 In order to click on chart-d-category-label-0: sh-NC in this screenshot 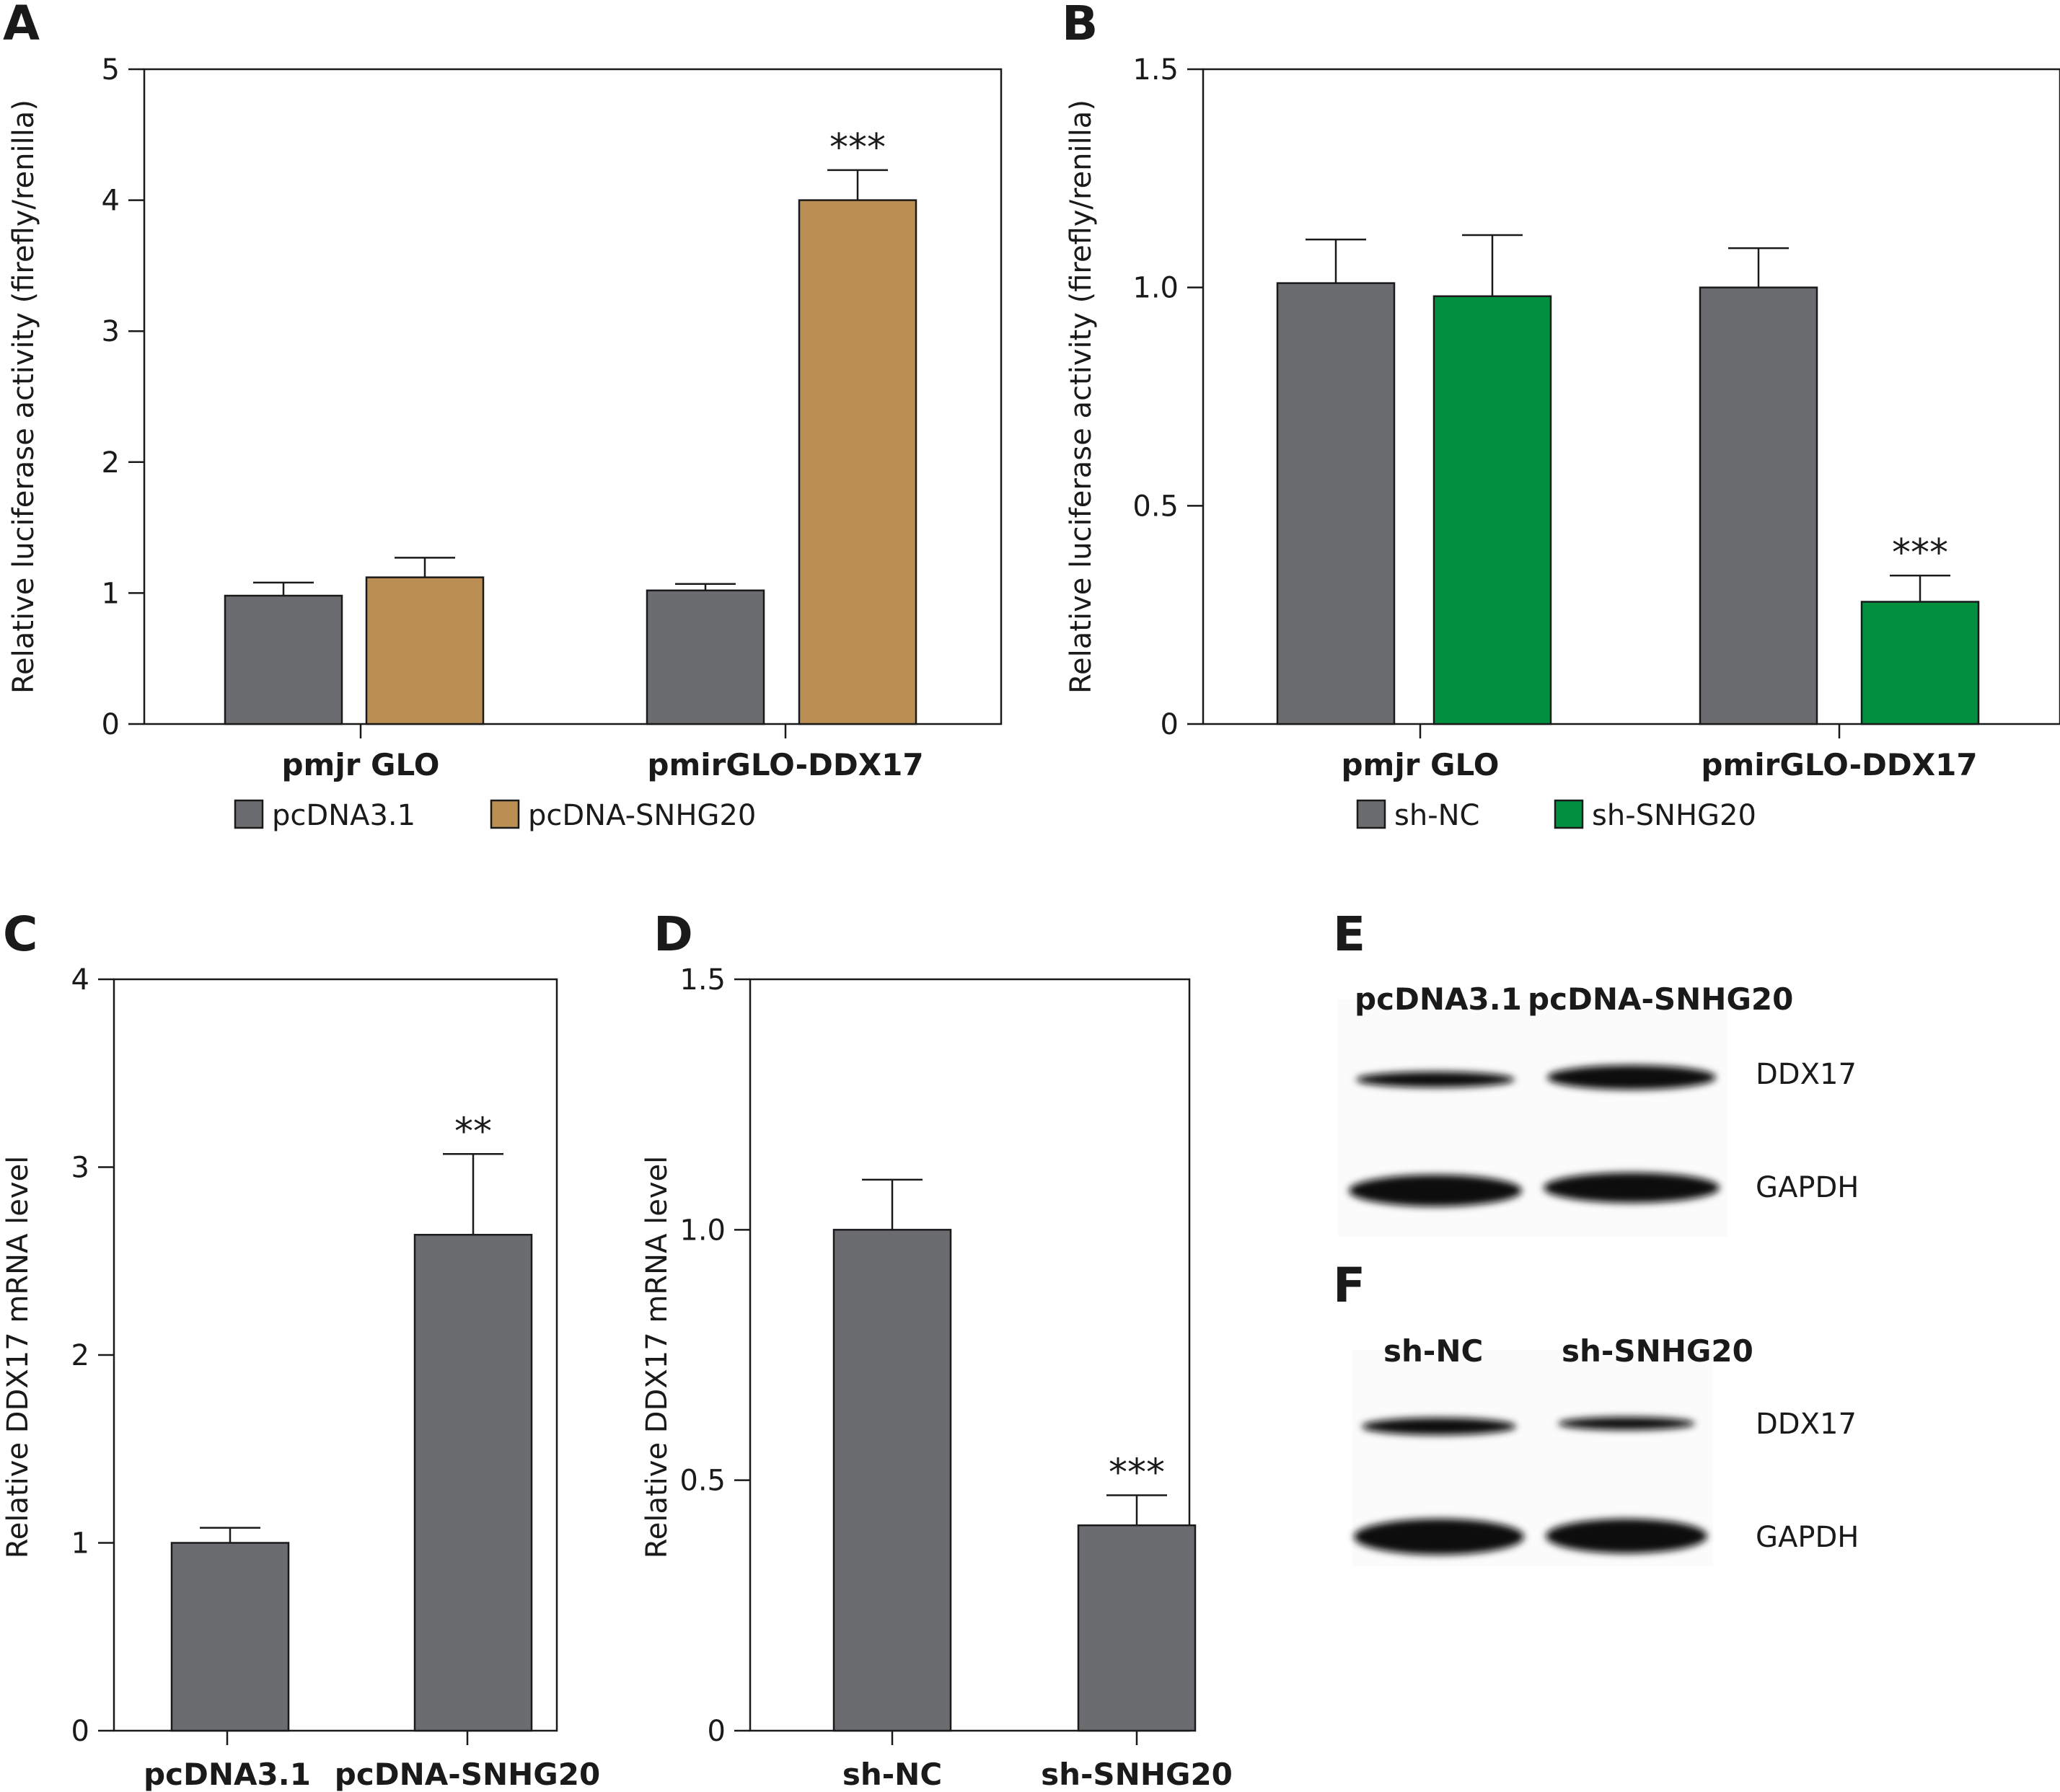, I will do `click(892, 1774)`.